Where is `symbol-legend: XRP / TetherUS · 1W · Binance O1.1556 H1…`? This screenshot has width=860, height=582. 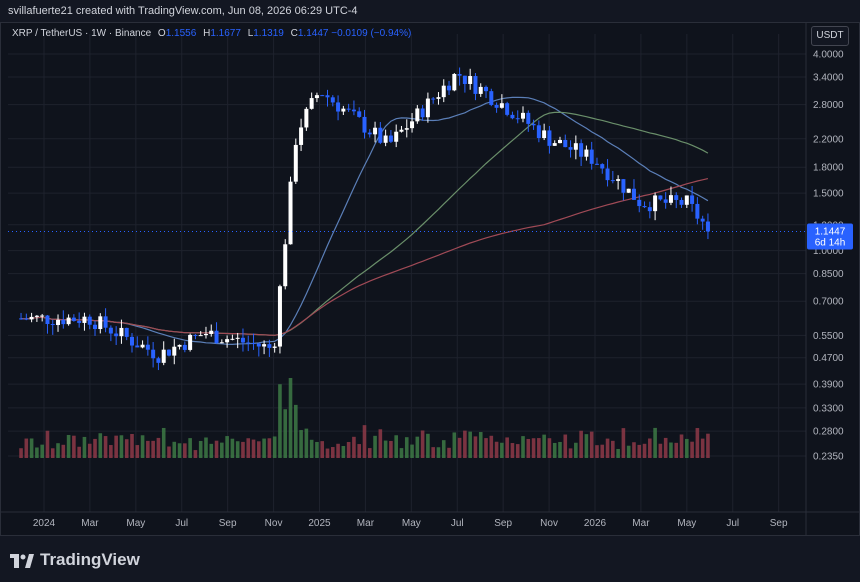
symbol-legend: XRP / TetherUS · 1W · Binance O1.1556 H1… is located at coordinates (211, 33).